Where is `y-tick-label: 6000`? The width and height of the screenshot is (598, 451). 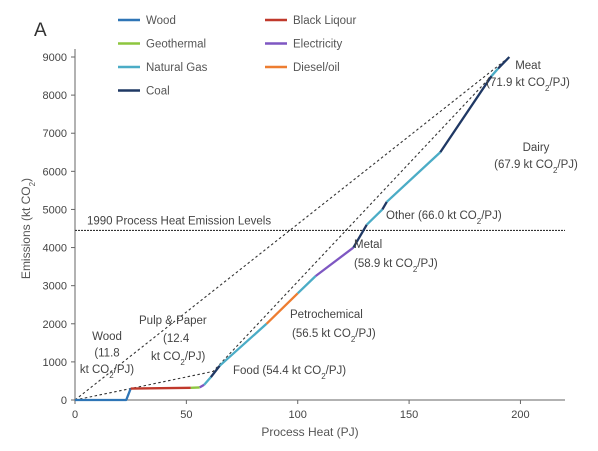
y-tick-label: 6000 is located at coordinates (55, 172).